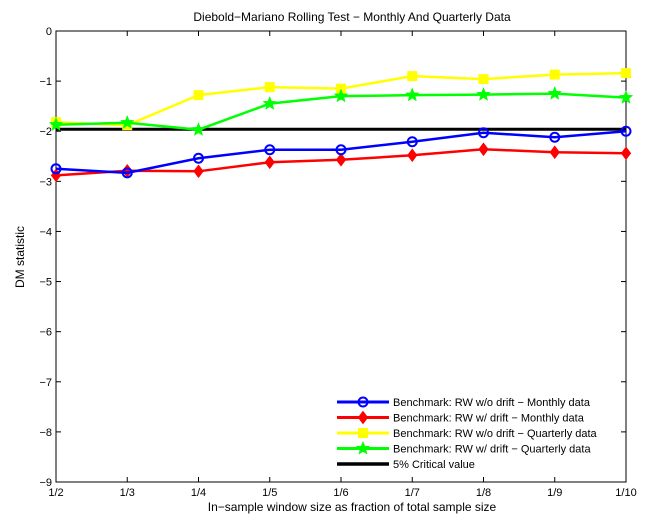  Describe the element at coordinates (434, 465) in the screenshot. I see `legend-label: 5% Critical value` at that location.